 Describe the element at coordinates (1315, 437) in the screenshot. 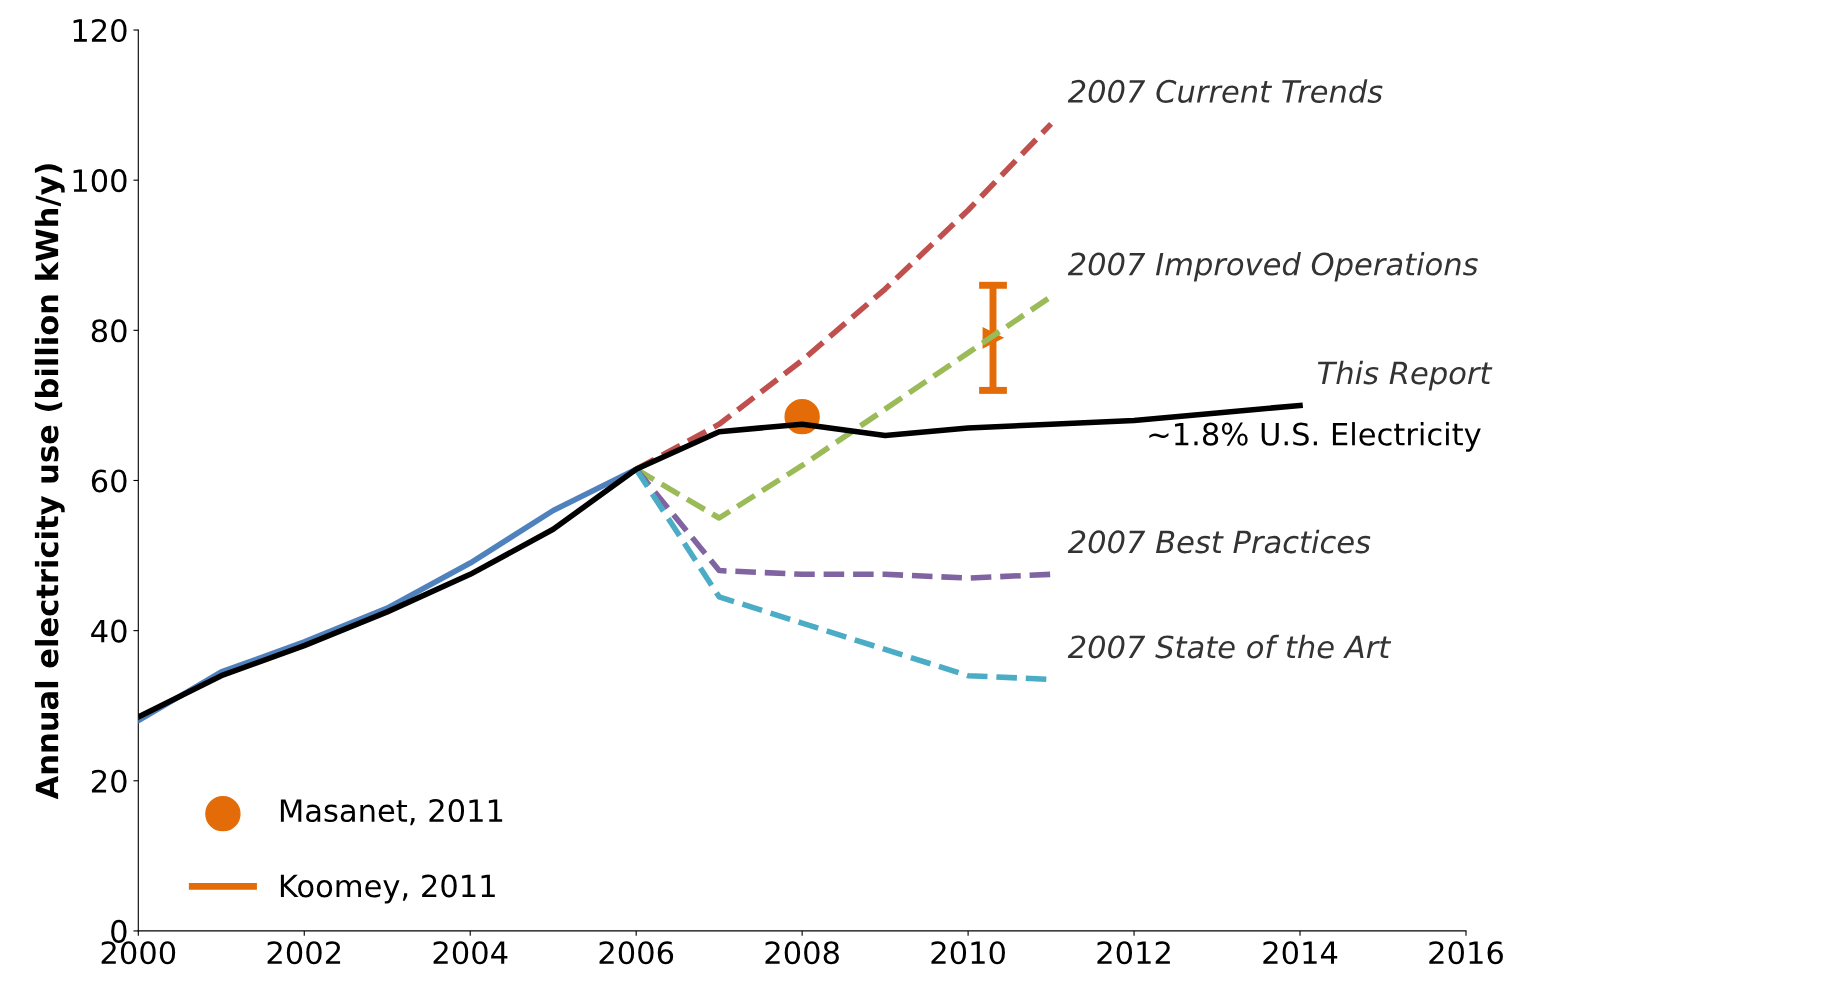

I see `annotation: ~1.8% U.S. Electricity` at that location.